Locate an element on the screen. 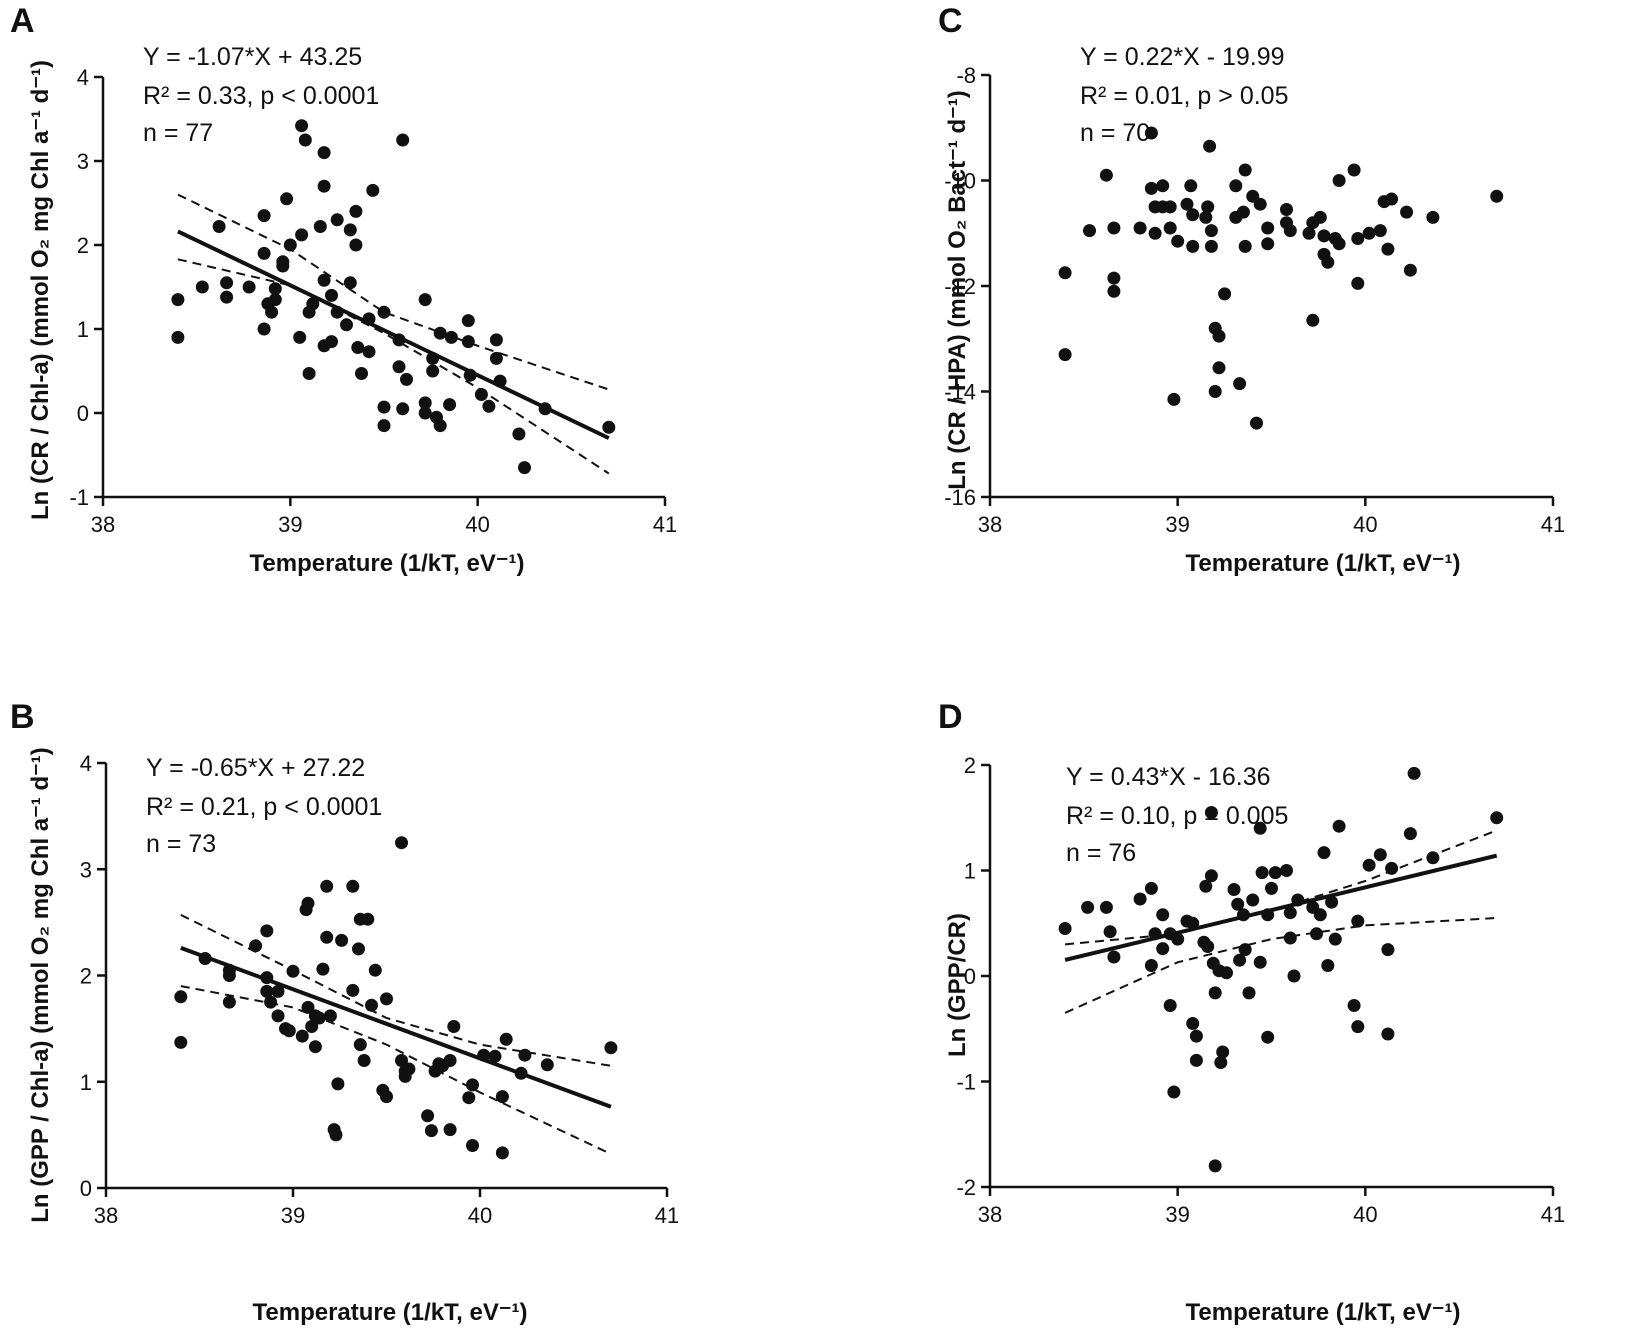  ci-lower-line is located at coordinates (396, 1070).